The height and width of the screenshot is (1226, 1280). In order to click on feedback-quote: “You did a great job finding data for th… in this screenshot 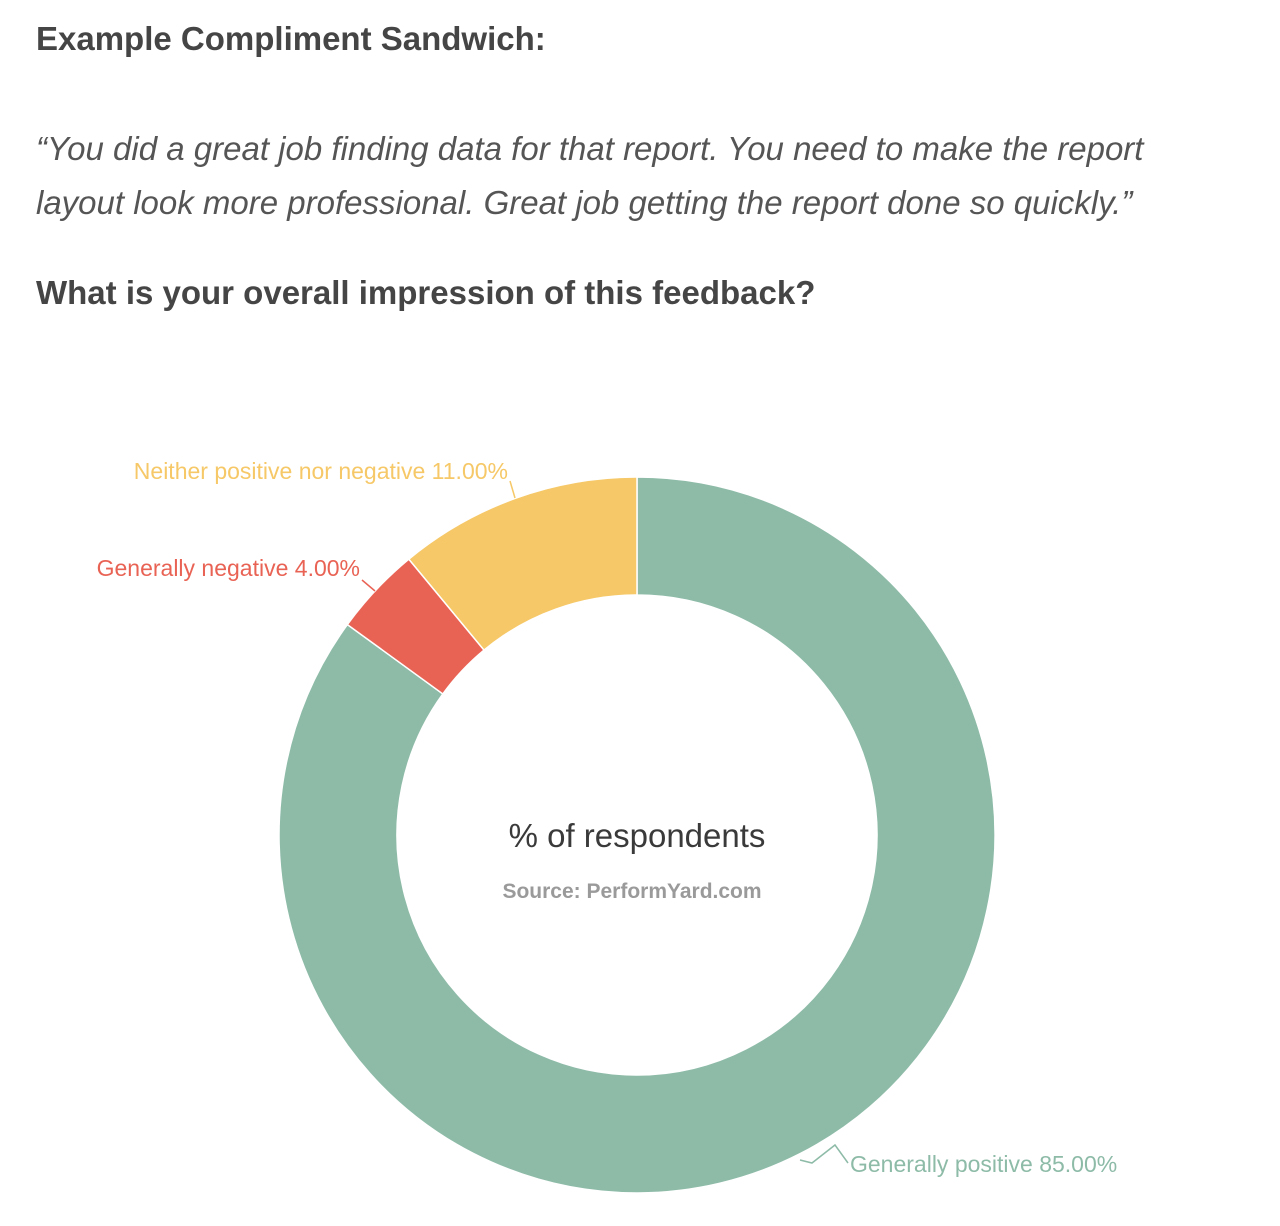, I will do `click(646, 176)`.